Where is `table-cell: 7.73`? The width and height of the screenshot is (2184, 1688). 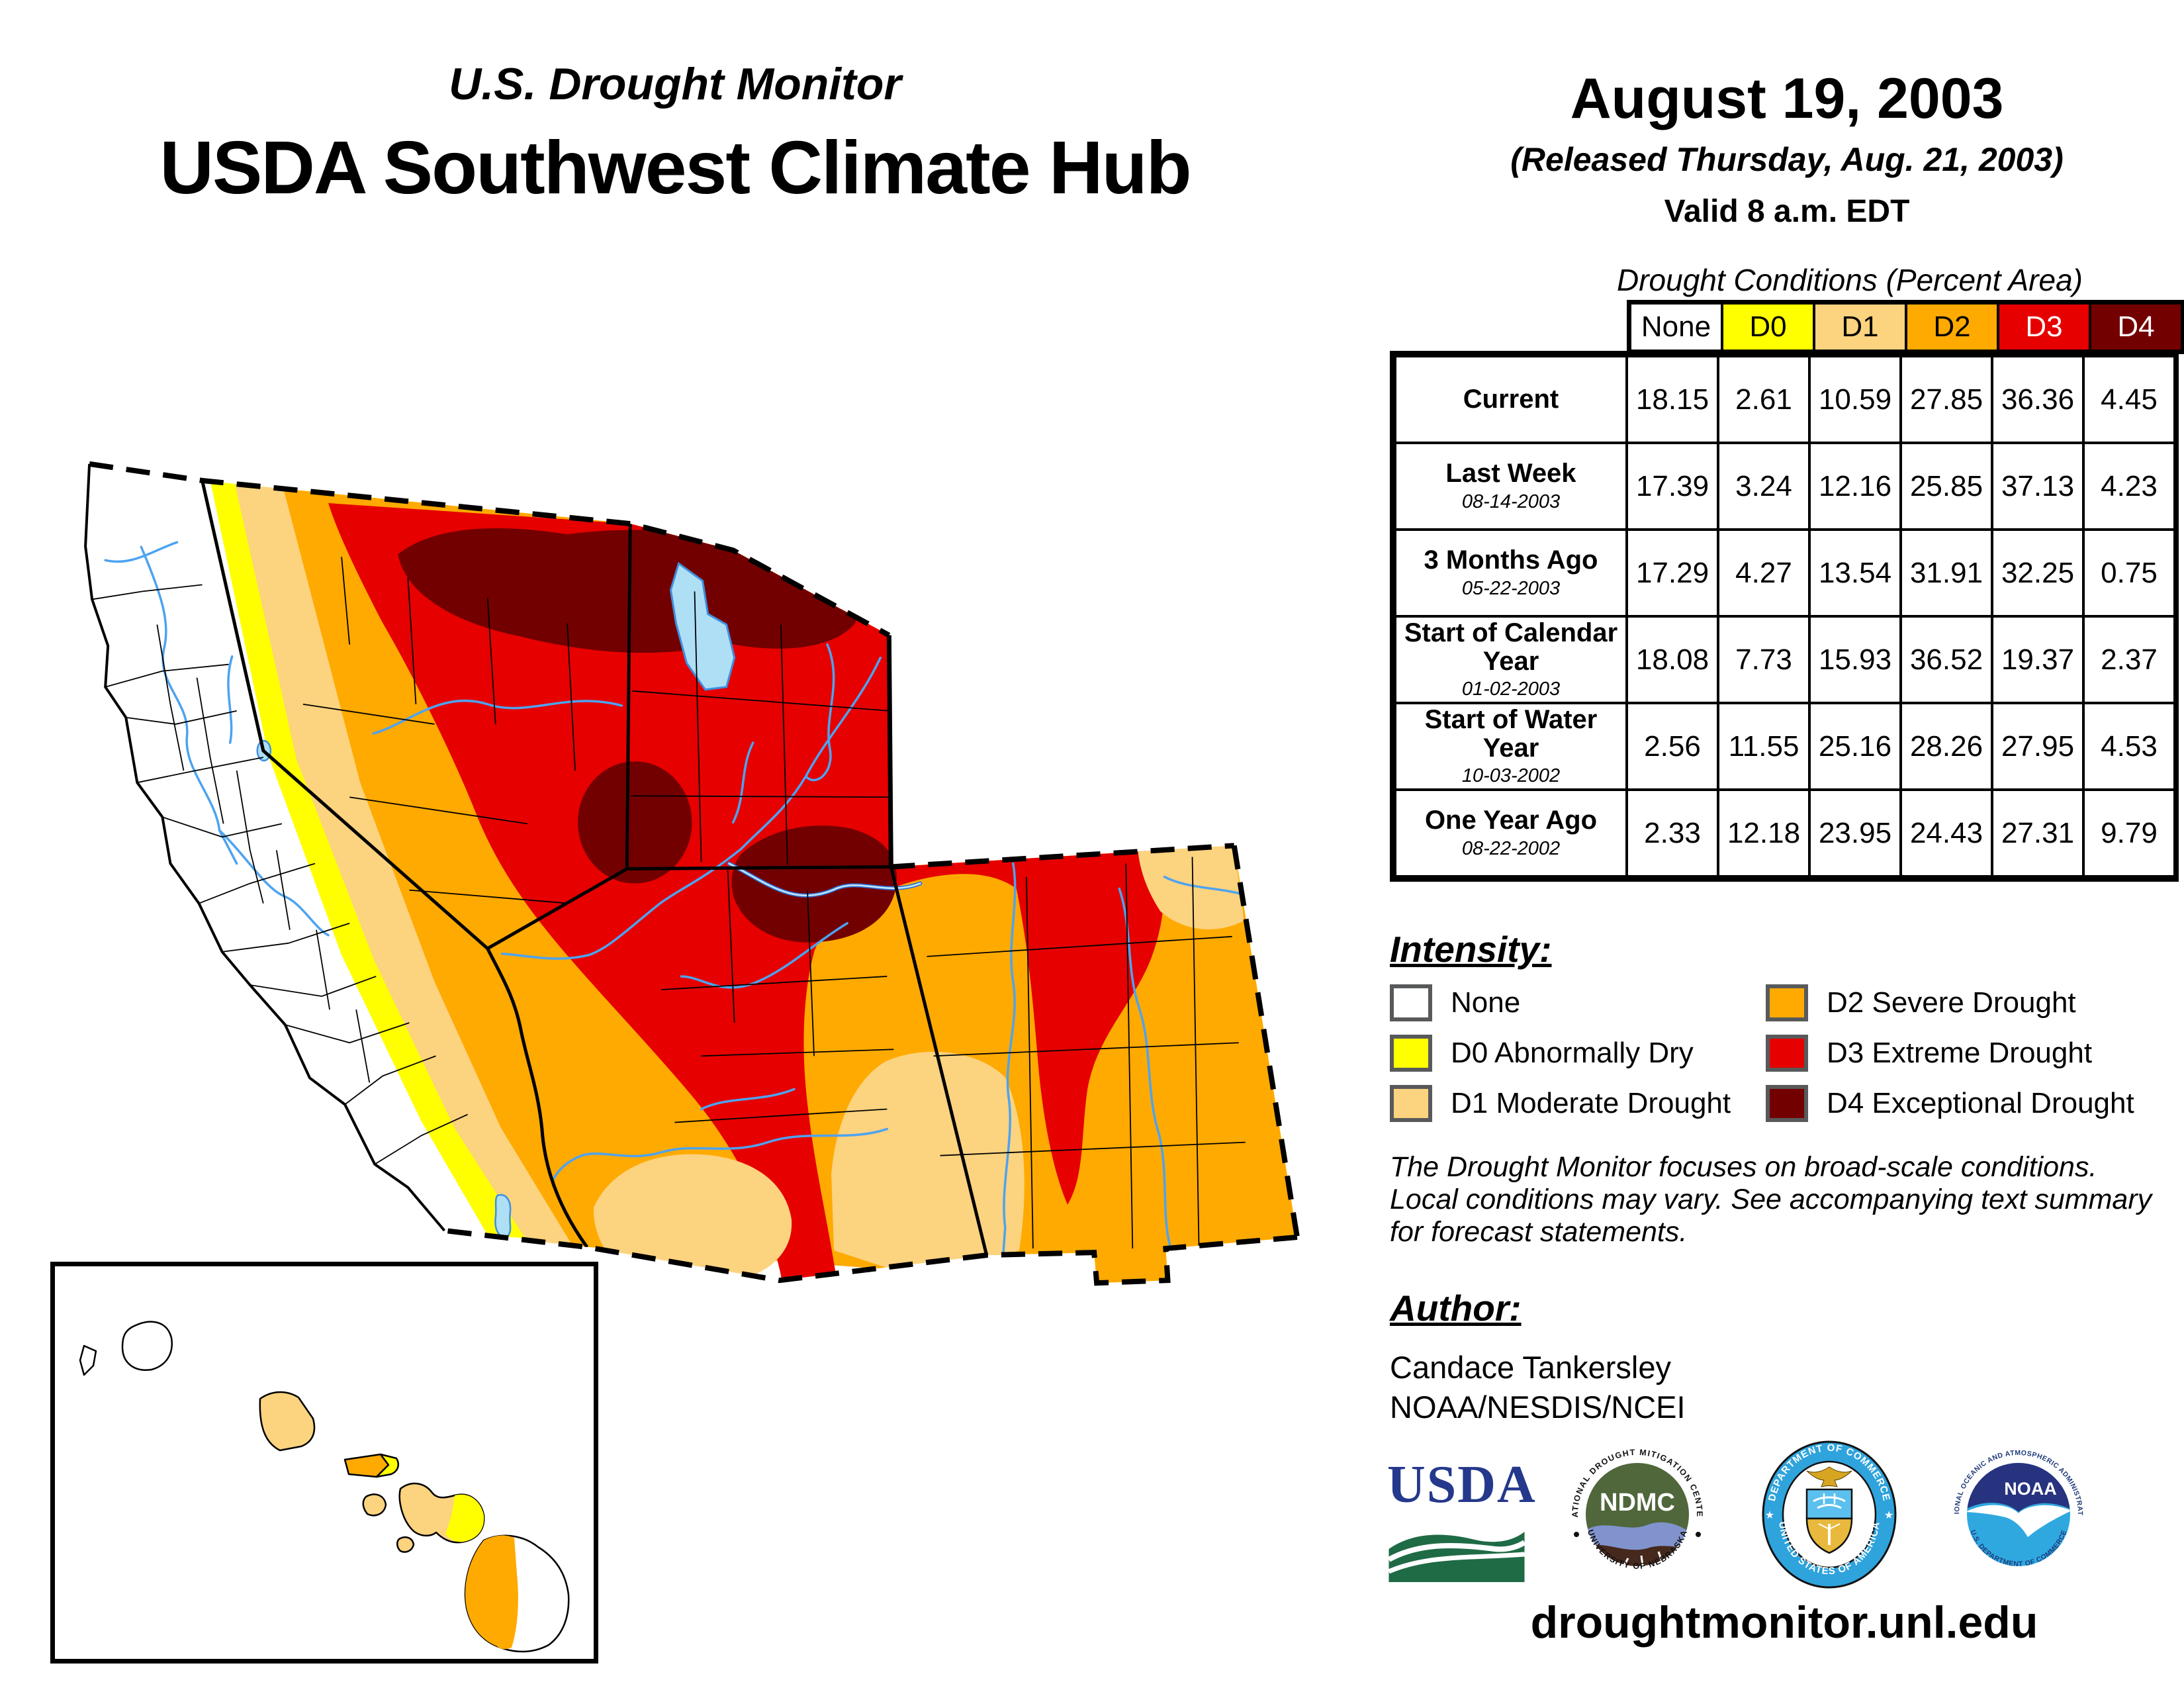
table-cell: 7.73 is located at coordinates (1763, 659).